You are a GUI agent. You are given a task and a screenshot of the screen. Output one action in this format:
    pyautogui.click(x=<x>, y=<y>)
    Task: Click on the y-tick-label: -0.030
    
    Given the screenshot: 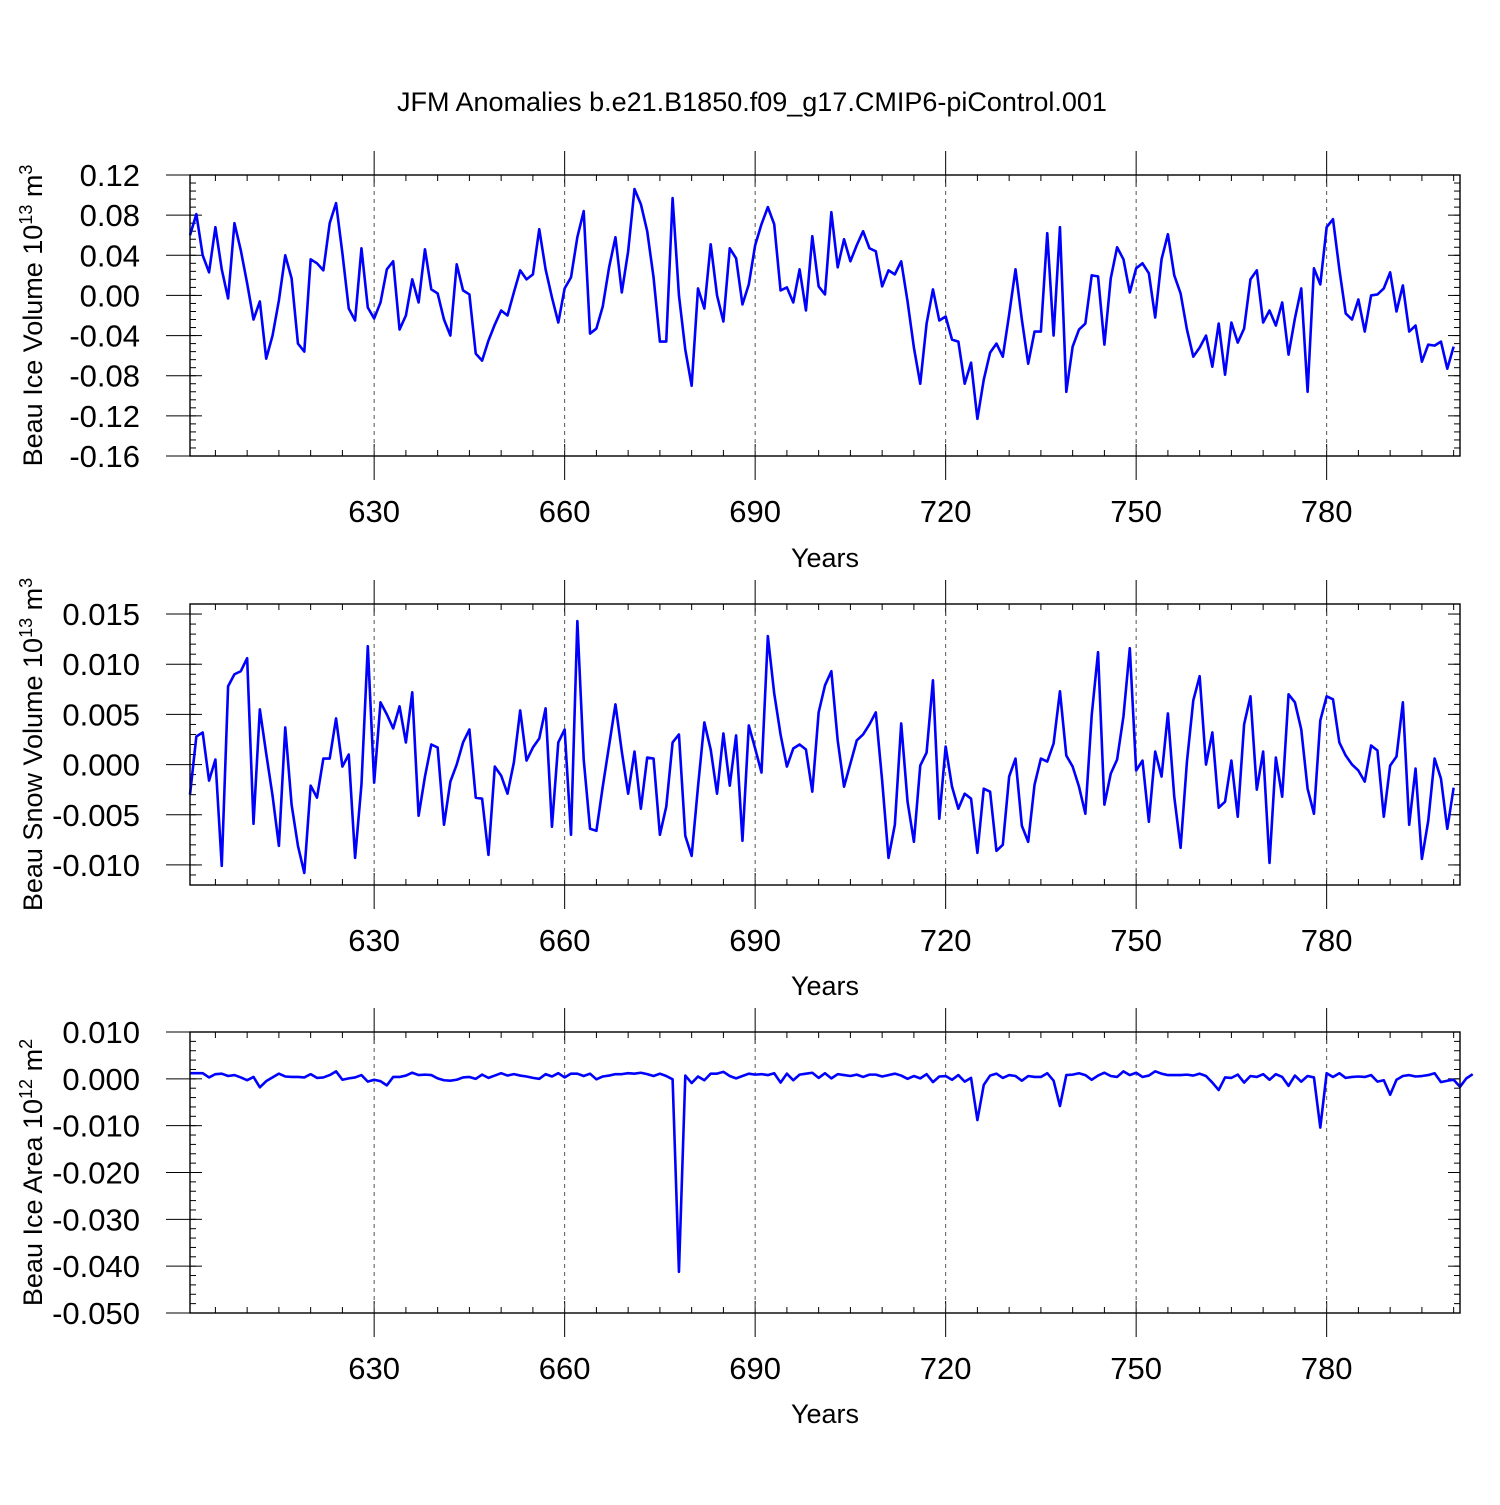 What is the action you would take?
    pyautogui.click(x=96, y=1219)
    